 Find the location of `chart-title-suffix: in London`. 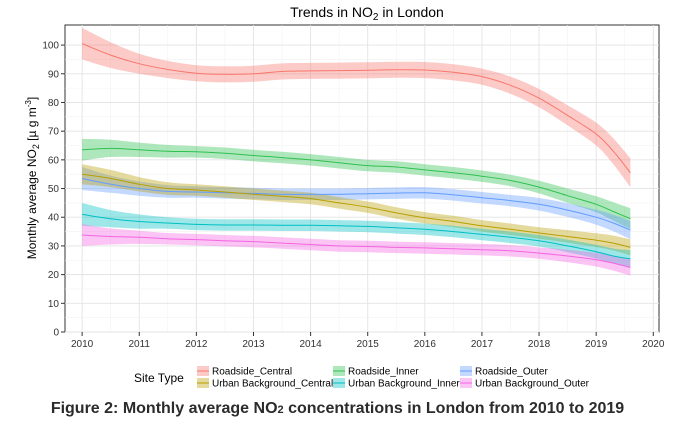

chart-title-suffix: in London is located at coordinates (410, 12).